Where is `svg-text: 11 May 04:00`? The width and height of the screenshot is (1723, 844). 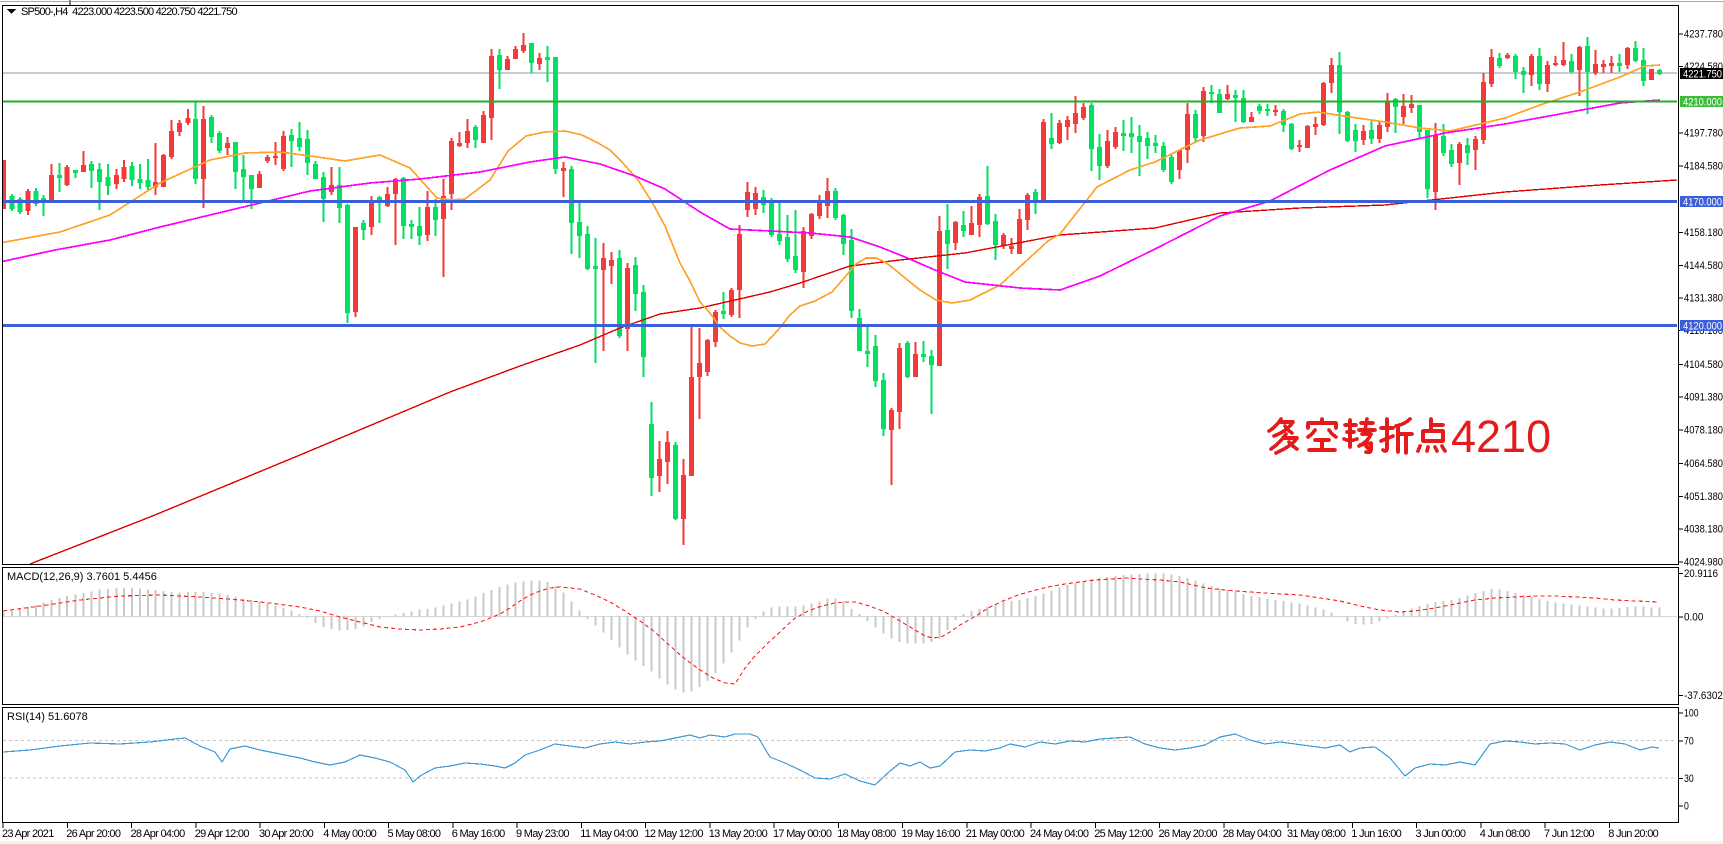
svg-text: 11 May 04:00 is located at coordinates (609, 834).